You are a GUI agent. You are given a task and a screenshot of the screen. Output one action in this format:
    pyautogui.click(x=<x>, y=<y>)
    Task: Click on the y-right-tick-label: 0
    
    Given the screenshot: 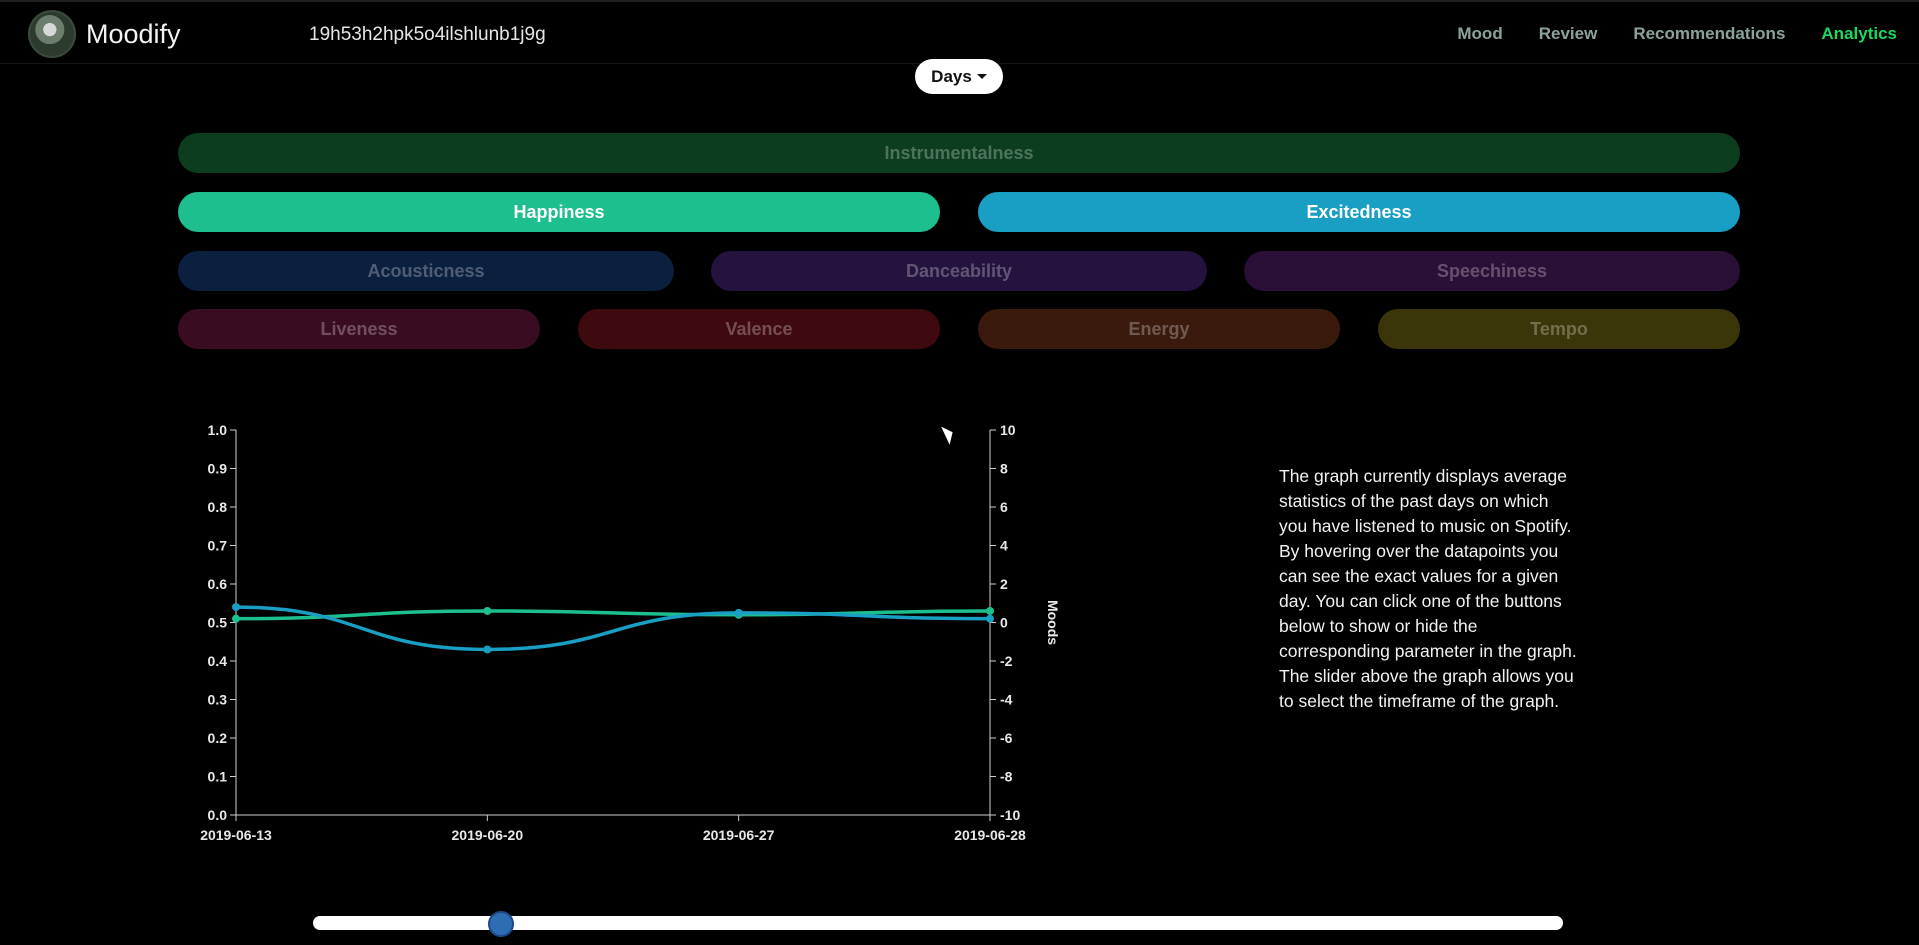 What is the action you would take?
    pyautogui.click(x=1004, y=623)
    